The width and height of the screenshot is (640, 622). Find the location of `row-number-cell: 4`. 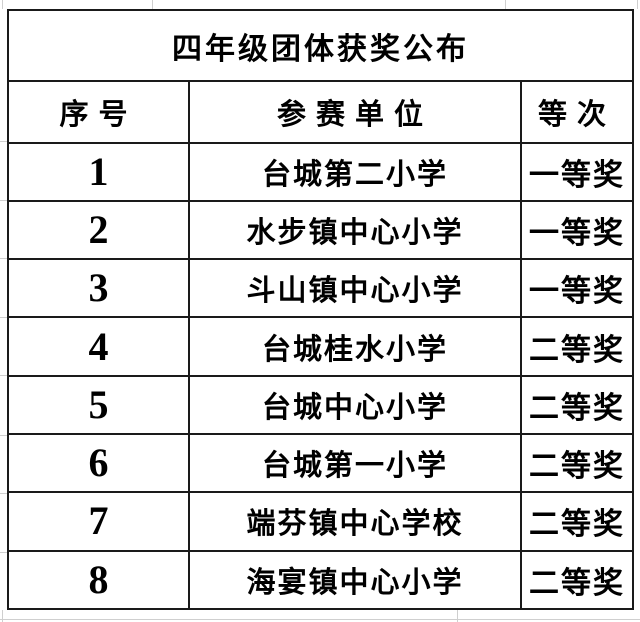

row-number-cell: 4 is located at coordinates (98, 346).